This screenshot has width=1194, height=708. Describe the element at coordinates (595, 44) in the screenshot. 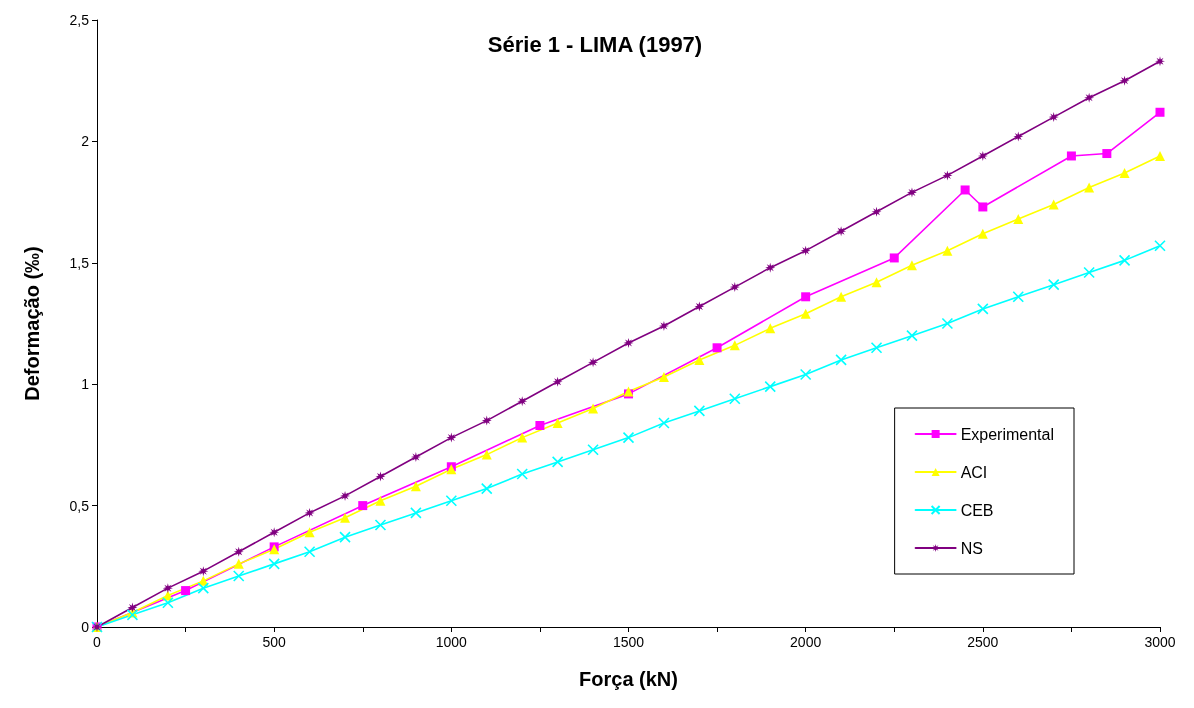

I see `text: Série 1 - LIMA (1997)` at that location.